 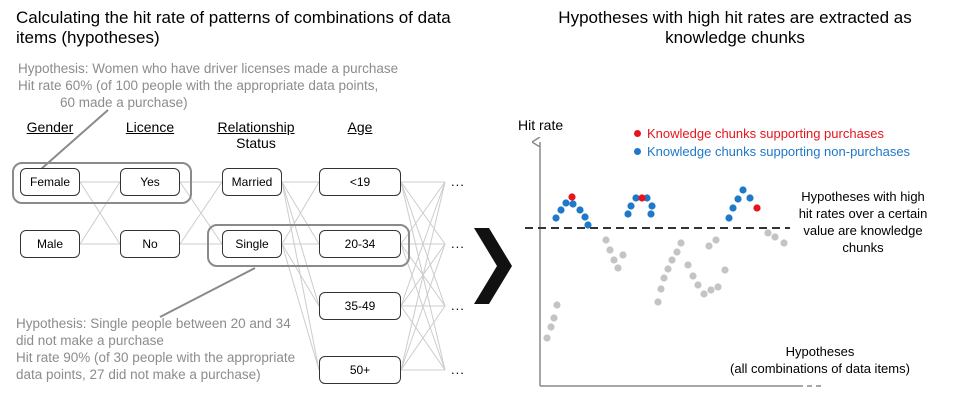 I want to click on node-age-under-19: <19, so click(x=360, y=182).